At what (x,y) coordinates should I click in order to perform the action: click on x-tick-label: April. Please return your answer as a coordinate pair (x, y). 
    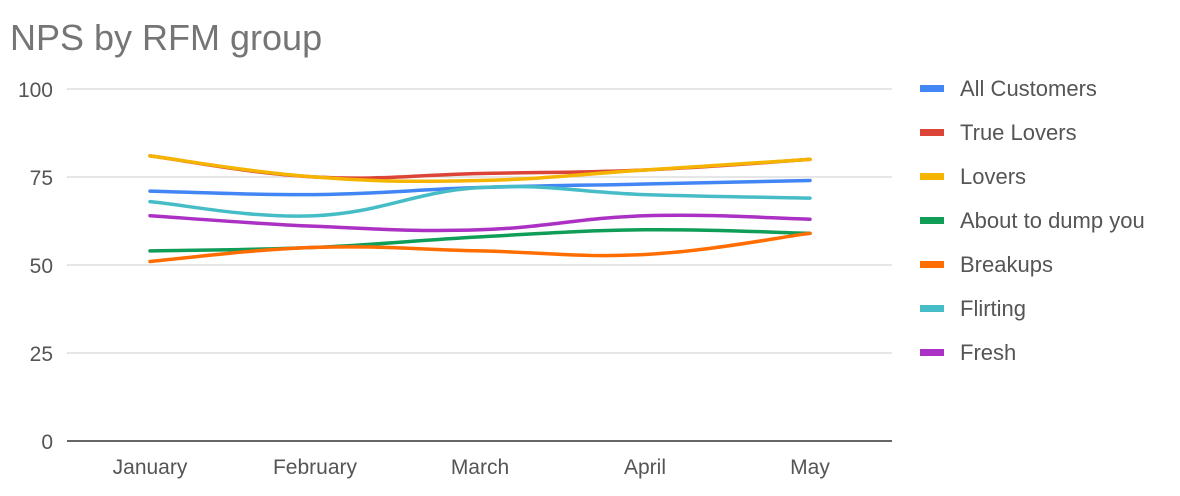
    Looking at the image, I should click on (645, 467).